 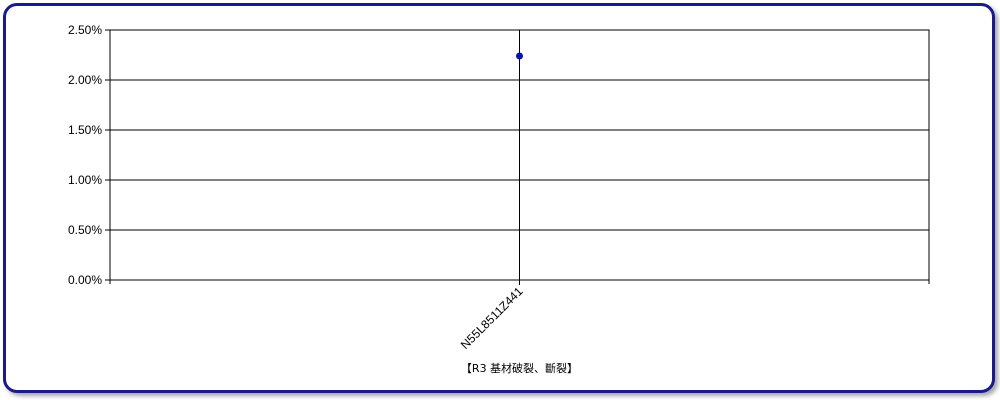 What do you see at coordinates (519, 368) in the screenshot?
I see `x-axis-label: 【R3 基材破裂、斷裂】` at bounding box center [519, 368].